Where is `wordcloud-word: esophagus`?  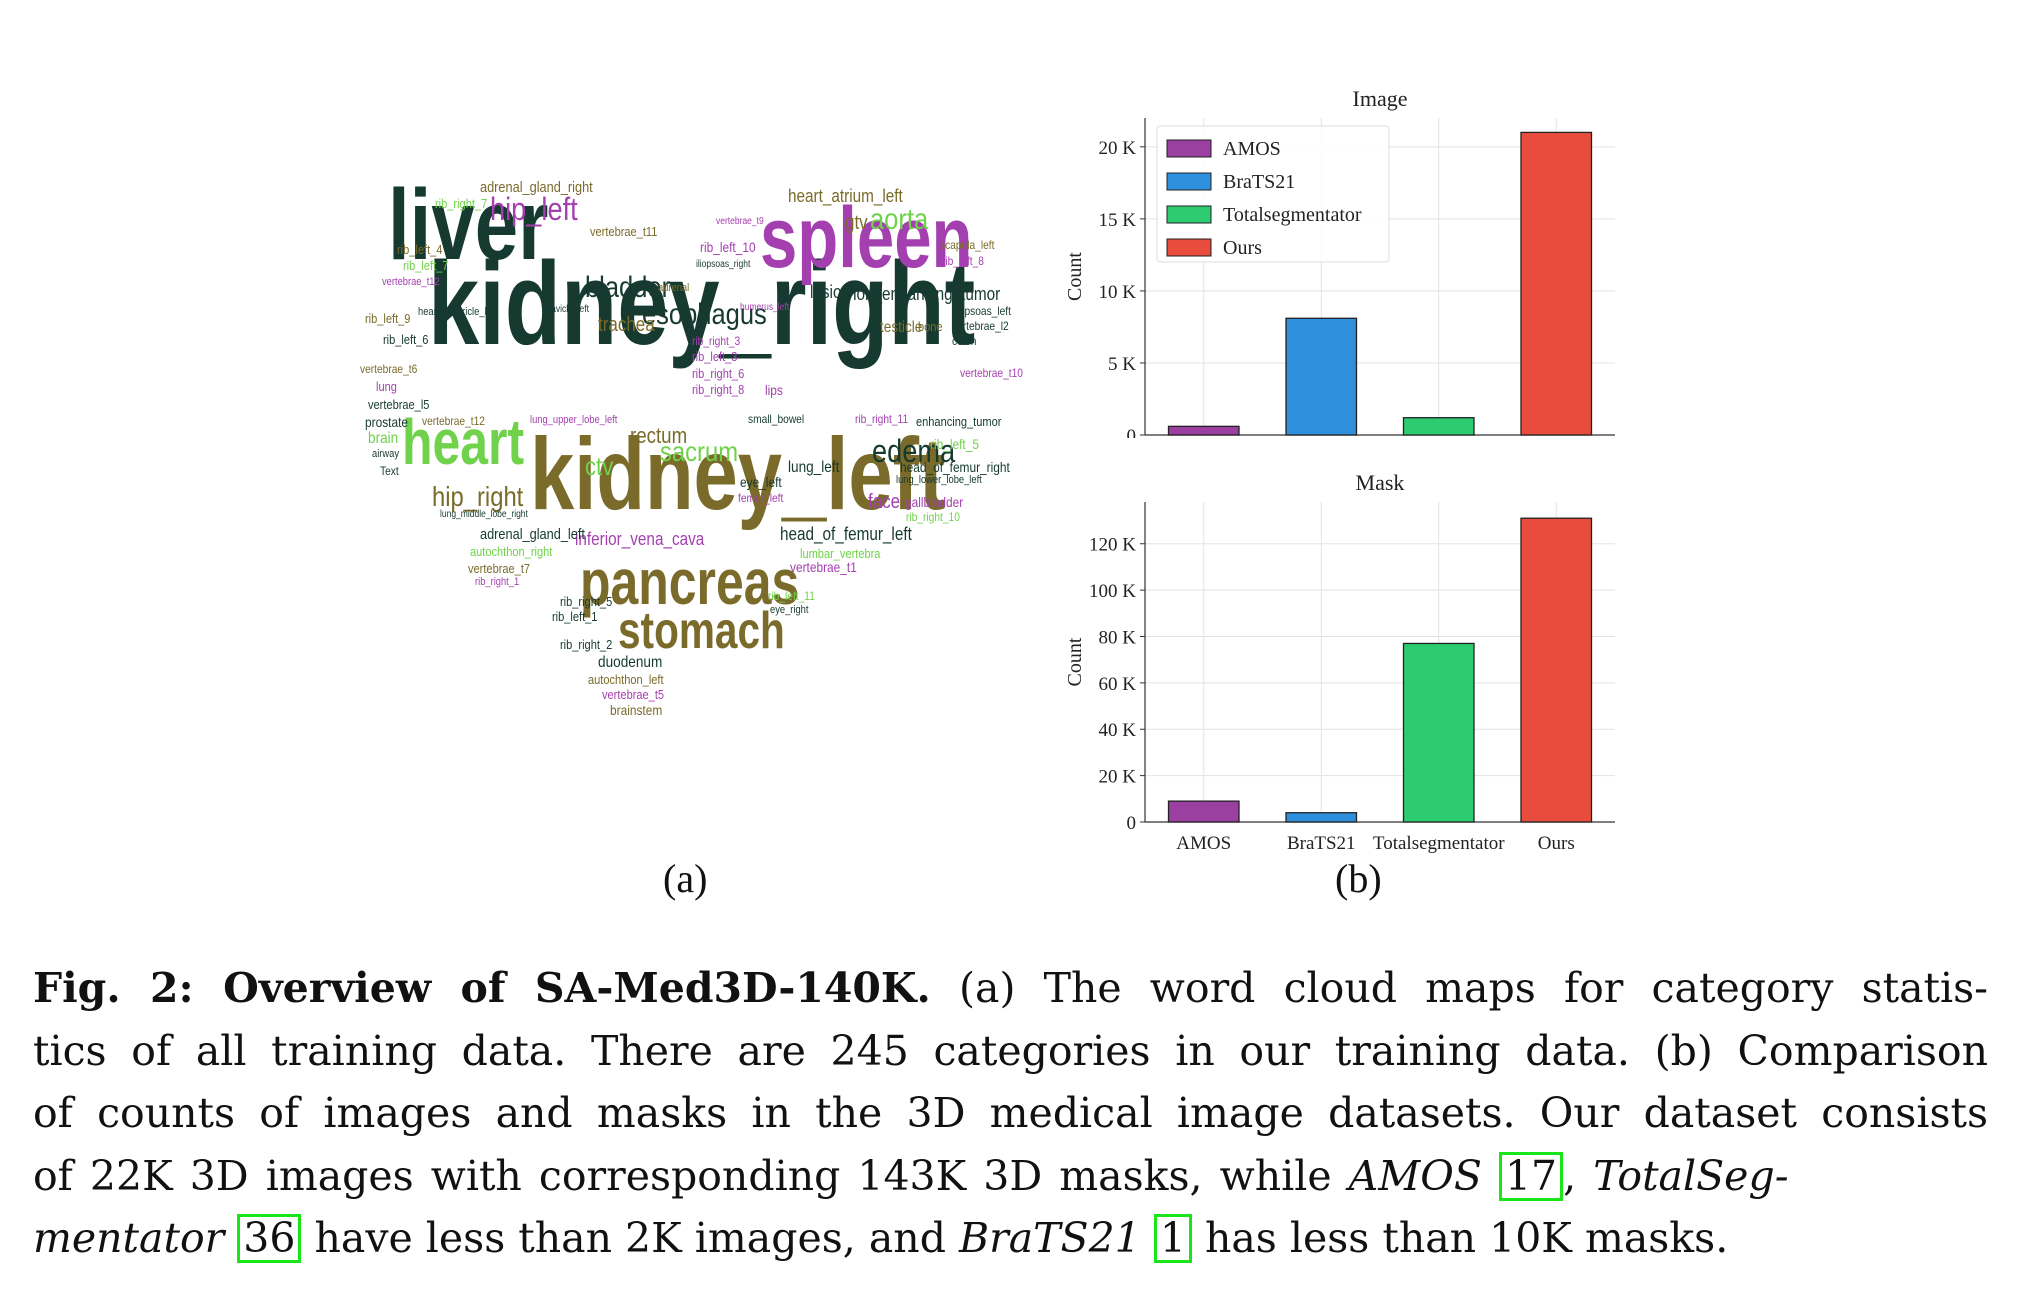 wordcloud-word: esophagus is located at coordinates (704, 314).